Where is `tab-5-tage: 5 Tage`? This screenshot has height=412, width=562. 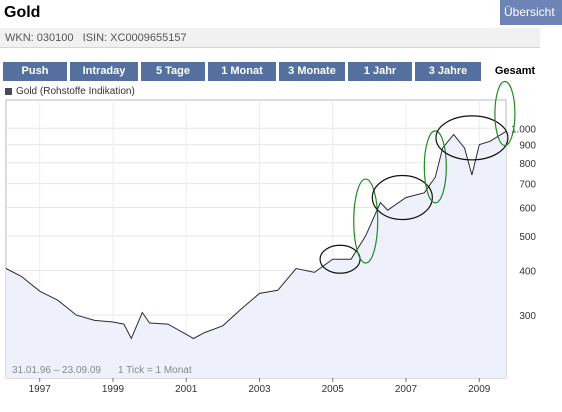
tab-5-tage: 5 Tage is located at coordinates (173, 71).